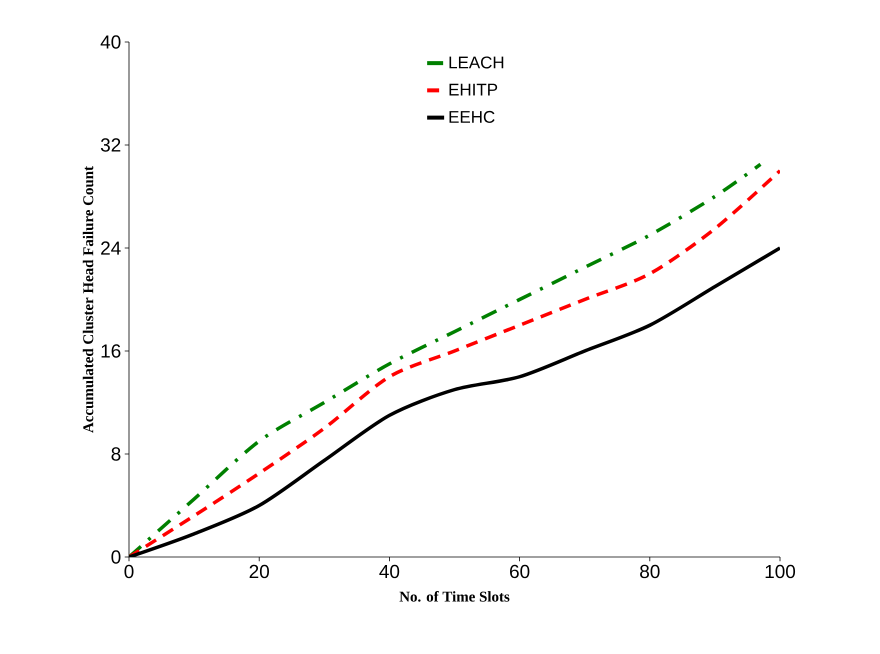 The width and height of the screenshot is (880, 654). I want to click on x-tick-label: 100, so click(781, 571).